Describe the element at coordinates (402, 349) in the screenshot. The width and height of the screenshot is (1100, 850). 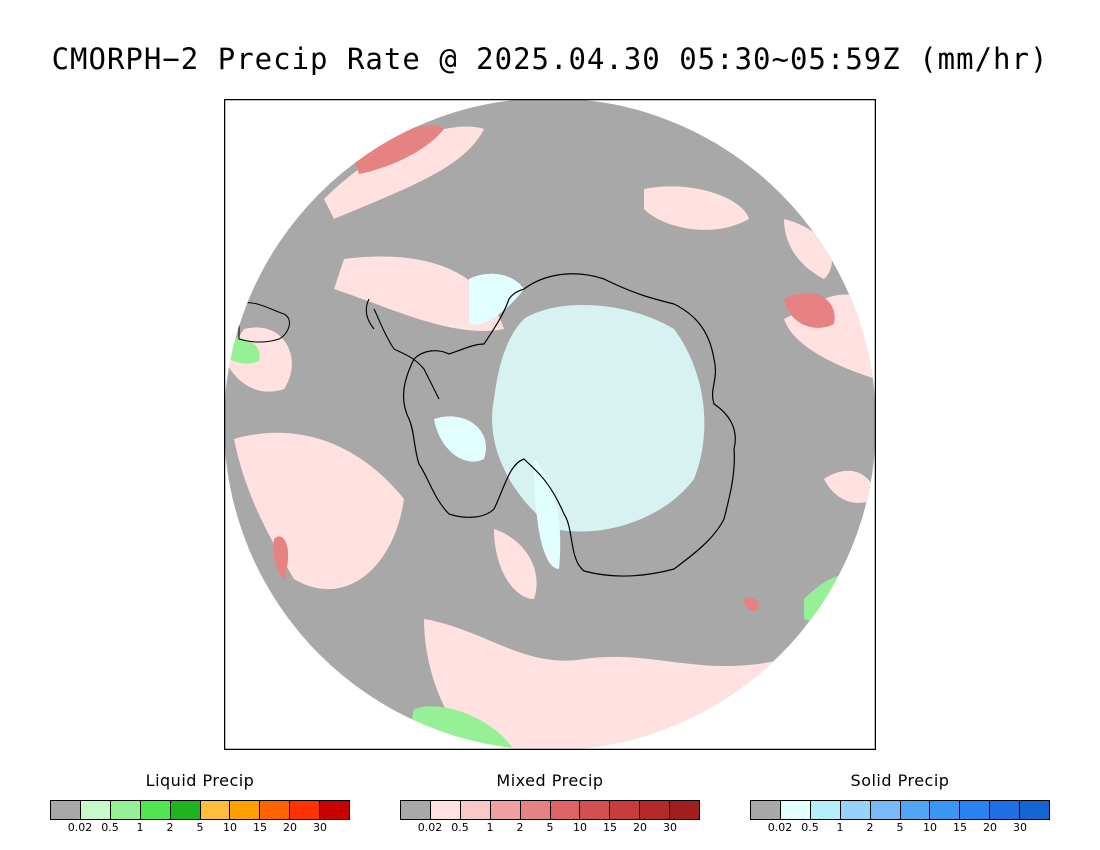
I see `antarctic-peninsula` at that location.